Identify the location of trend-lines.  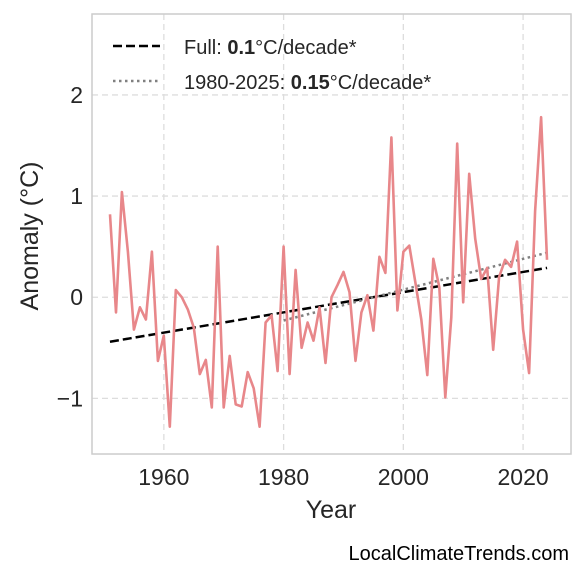
(328, 297).